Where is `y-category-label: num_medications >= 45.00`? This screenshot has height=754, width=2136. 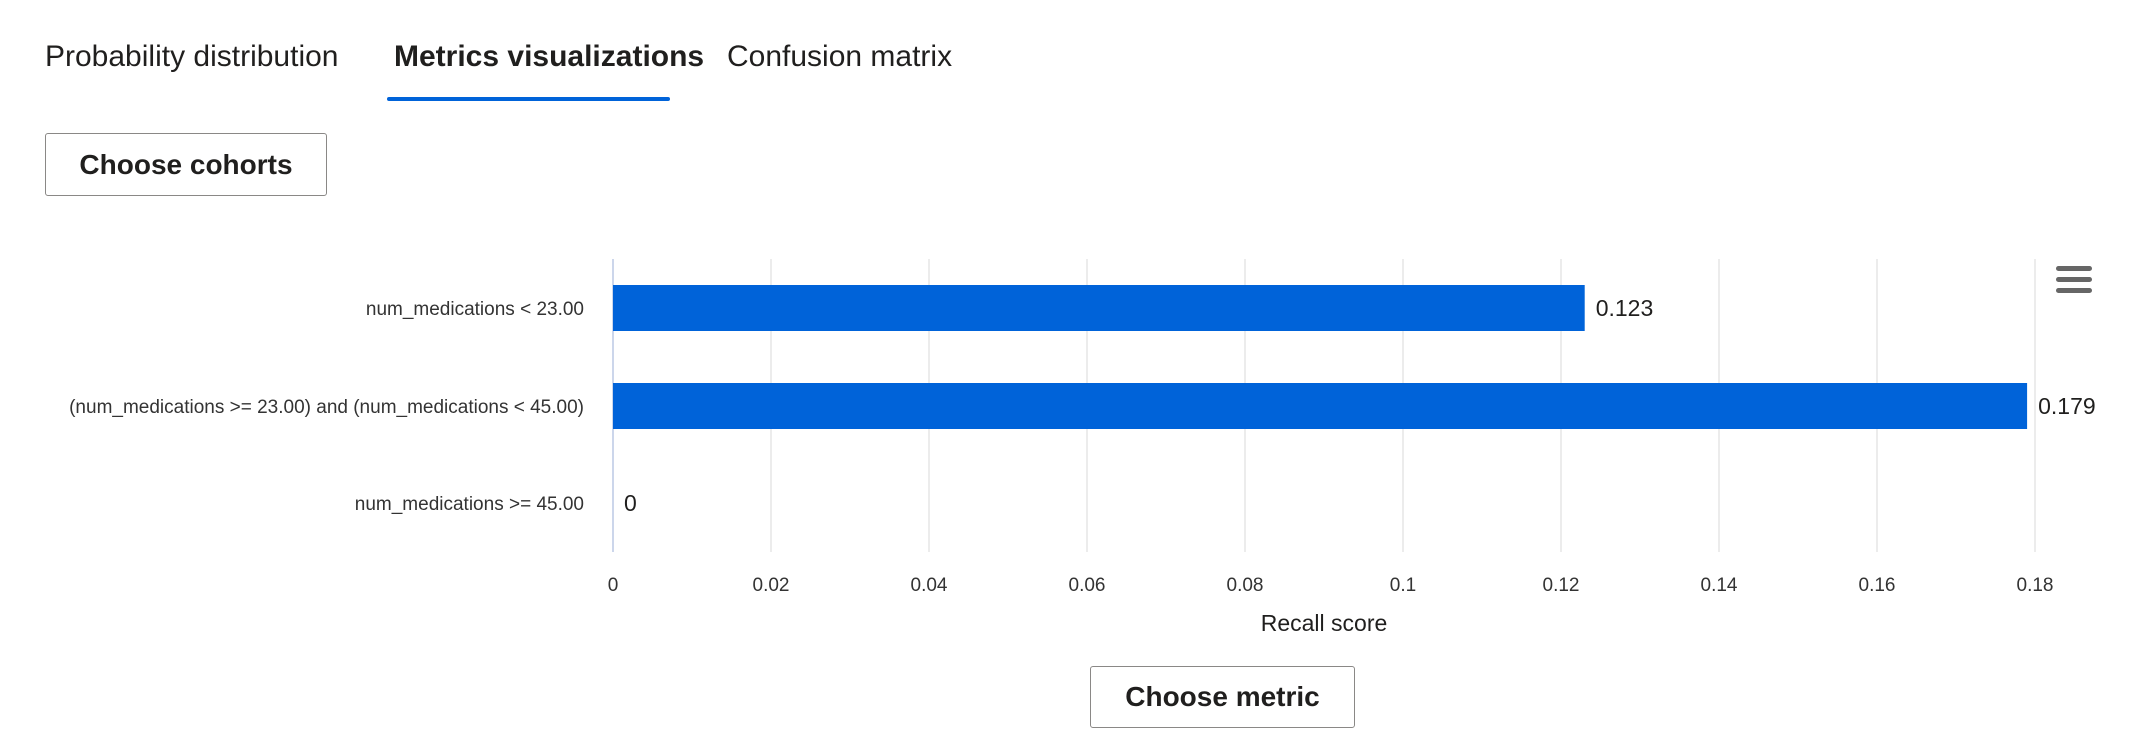 y-category-label: num_medications >= 45.00 is located at coordinates (469, 504).